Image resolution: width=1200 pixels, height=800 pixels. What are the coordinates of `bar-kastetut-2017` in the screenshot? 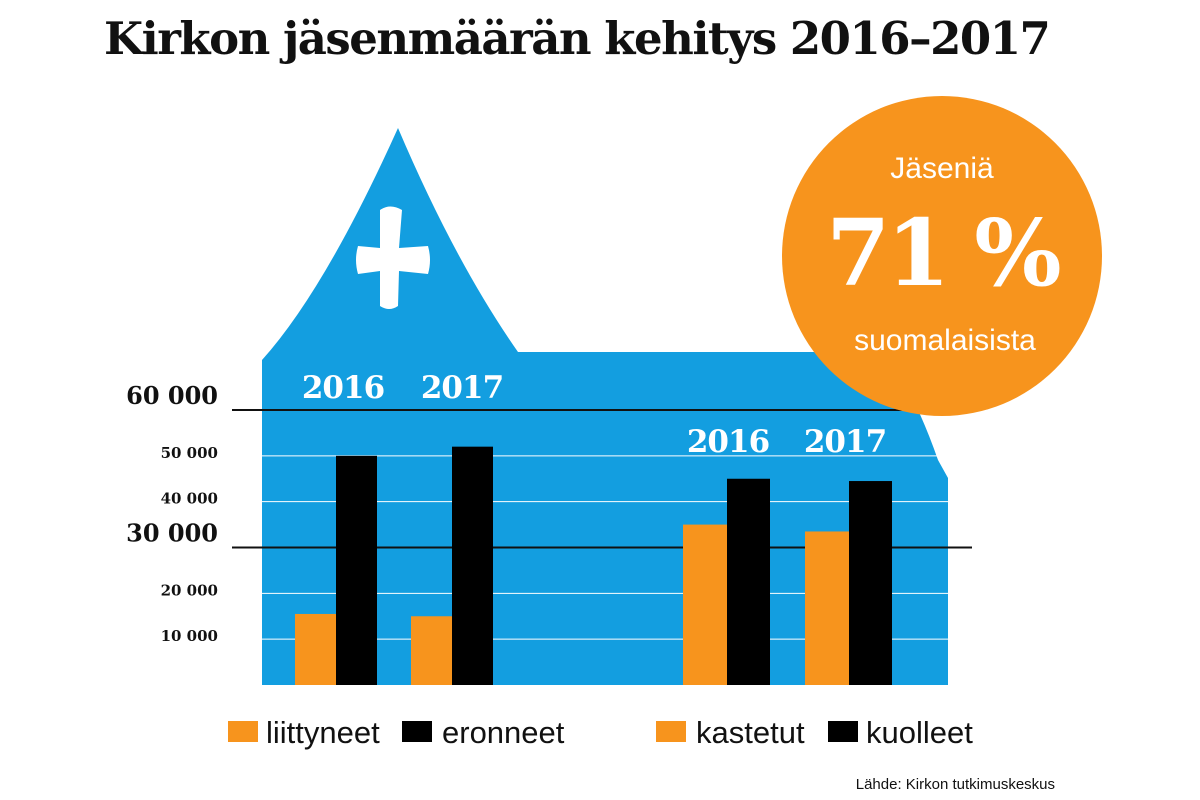 It's located at (827, 608).